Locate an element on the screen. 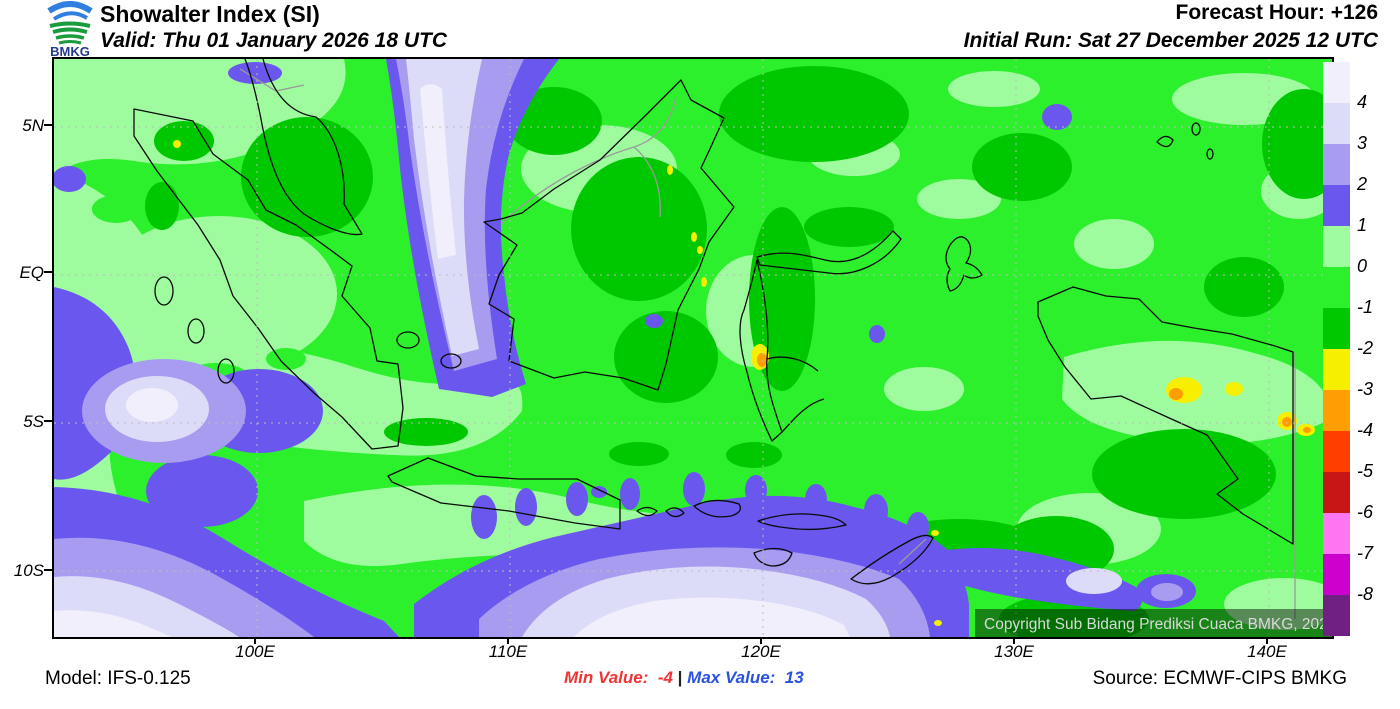  minmax-line: Min Value: -4 | Max Value: 13 is located at coordinates (684, 678).